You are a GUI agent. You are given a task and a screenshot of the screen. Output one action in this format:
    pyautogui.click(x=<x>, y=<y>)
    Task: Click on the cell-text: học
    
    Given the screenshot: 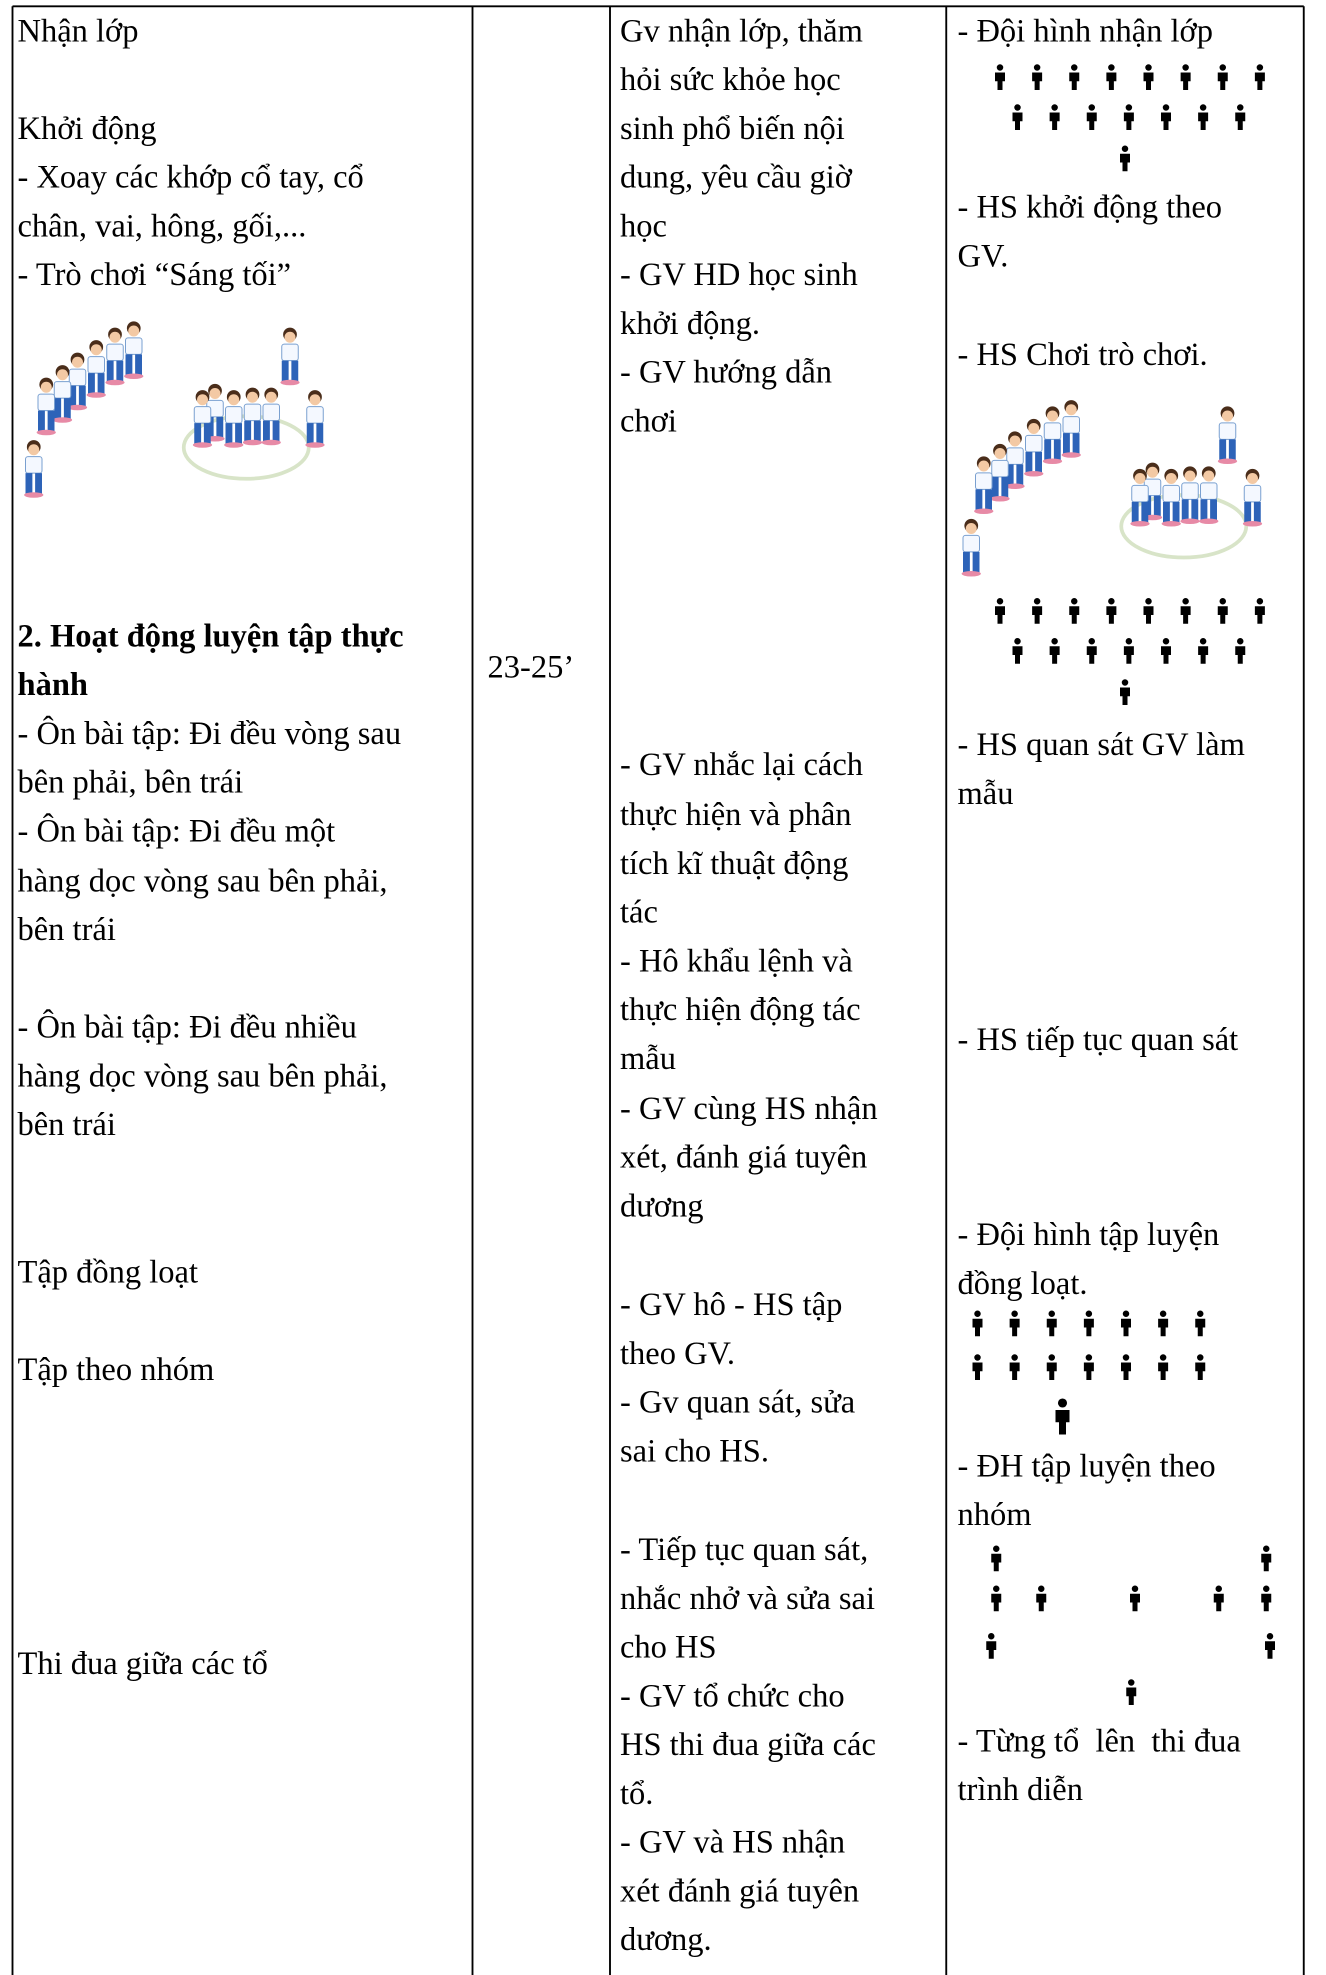 What is the action you would take?
    pyautogui.click(x=643, y=225)
    